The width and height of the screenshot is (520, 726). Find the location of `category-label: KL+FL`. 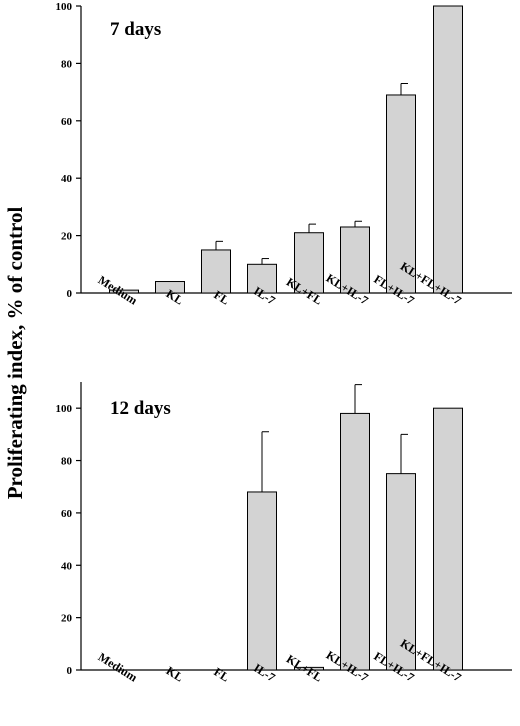

category-label: KL+FL is located at coordinates (304, 668).